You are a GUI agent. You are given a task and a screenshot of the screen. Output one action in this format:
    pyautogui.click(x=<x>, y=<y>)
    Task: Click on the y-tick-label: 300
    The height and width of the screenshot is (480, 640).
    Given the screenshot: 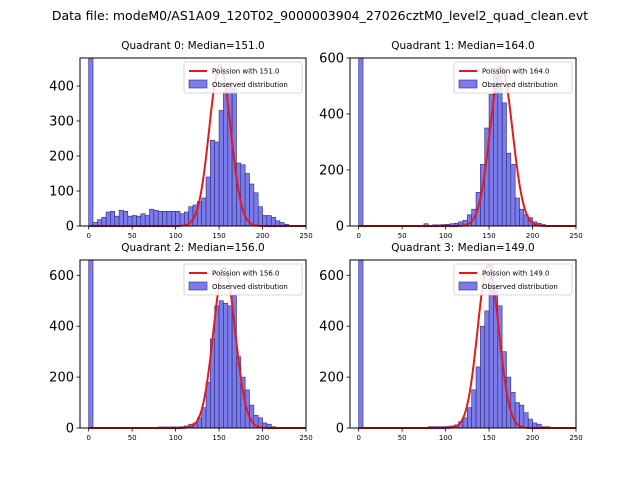 What is the action you would take?
    pyautogui.click(x=61, y=122)
    